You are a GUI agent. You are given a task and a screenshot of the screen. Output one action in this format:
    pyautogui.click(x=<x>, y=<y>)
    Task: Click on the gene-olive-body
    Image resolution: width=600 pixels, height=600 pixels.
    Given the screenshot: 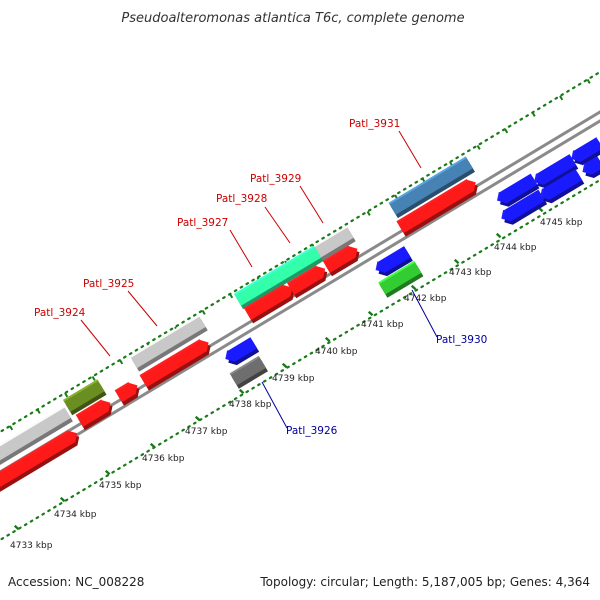 What is the action you would take?
    pyautogui.click(x=84, y=396)
    